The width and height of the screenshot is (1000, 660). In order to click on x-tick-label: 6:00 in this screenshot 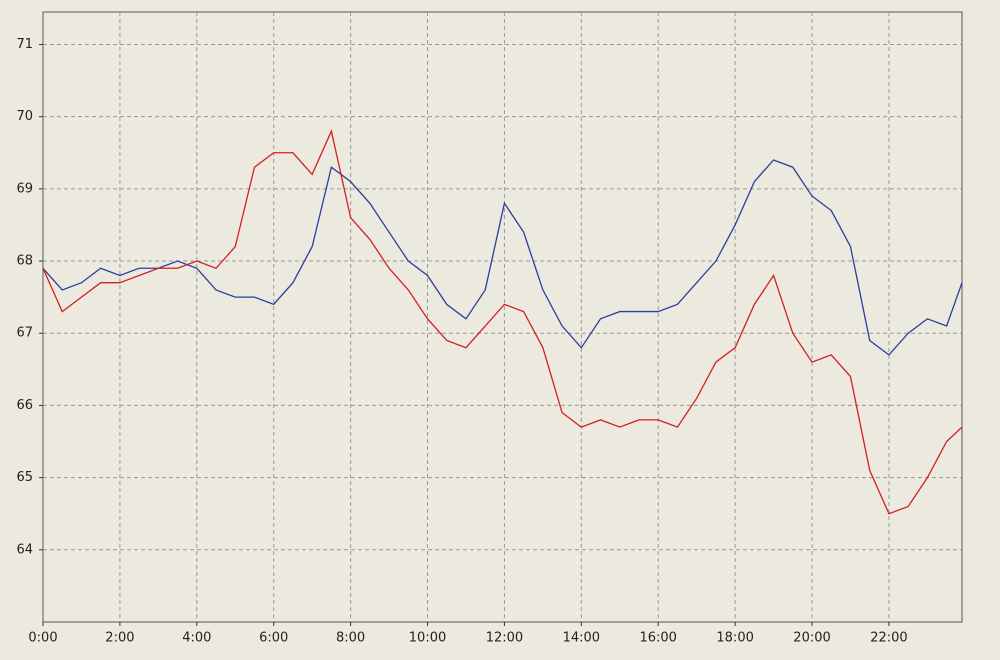, I will do `click(273, 638)`.